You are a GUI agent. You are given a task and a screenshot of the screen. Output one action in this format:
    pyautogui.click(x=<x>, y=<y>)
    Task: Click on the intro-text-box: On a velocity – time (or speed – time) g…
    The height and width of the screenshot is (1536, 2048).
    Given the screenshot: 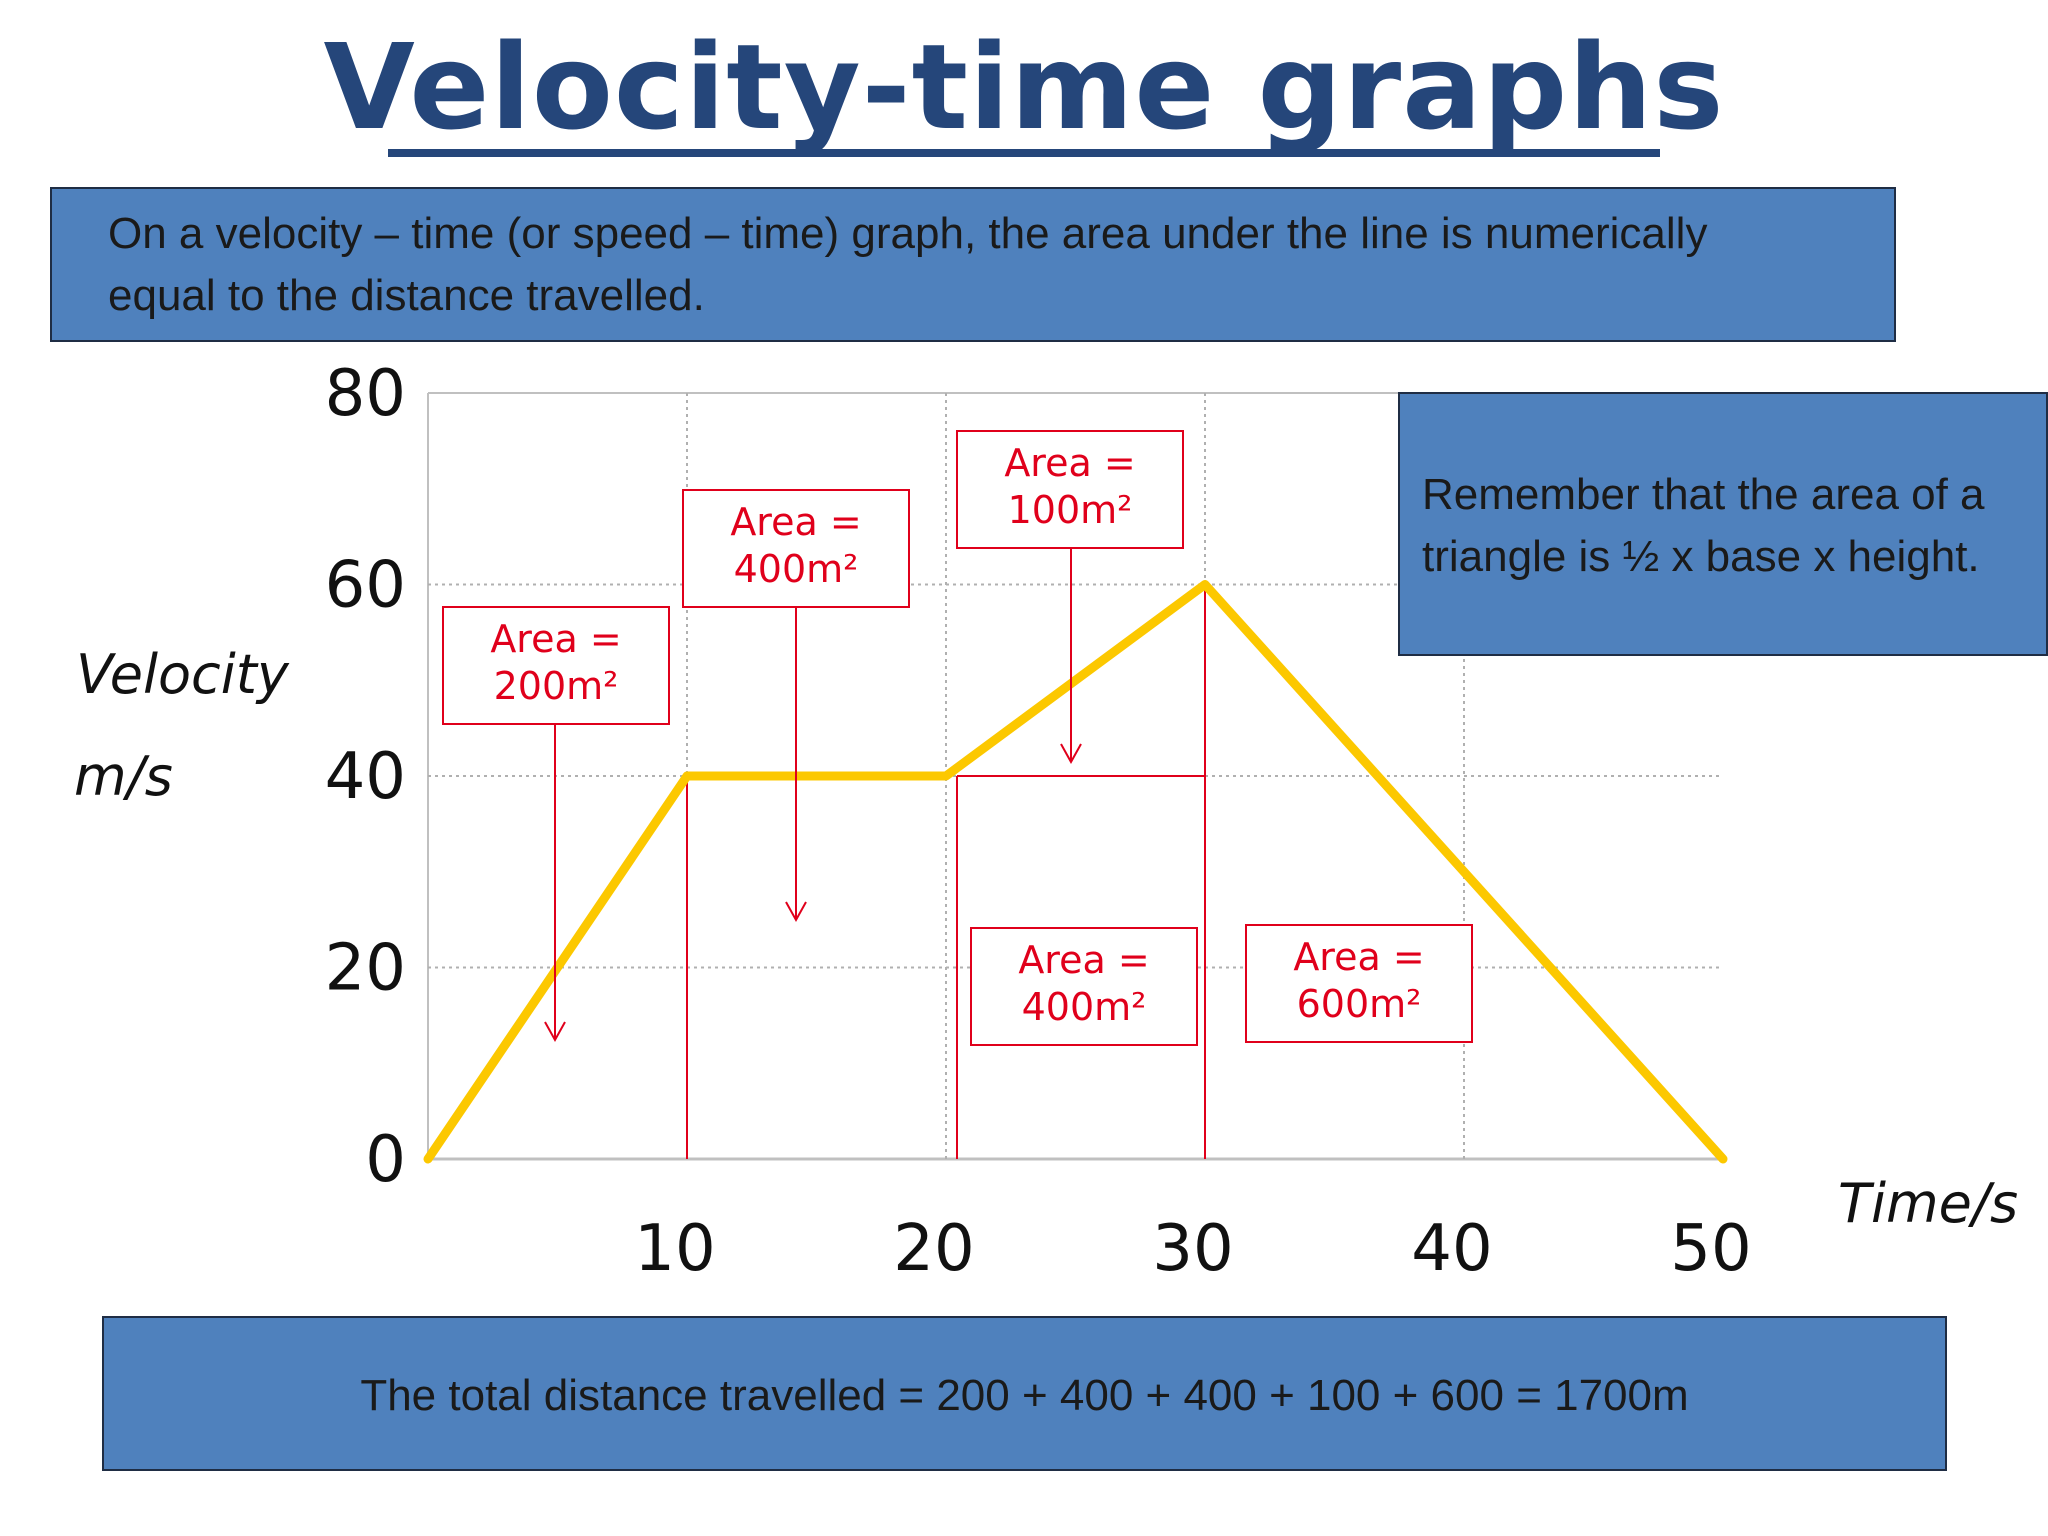 What is the action you would take?
    pyautogui.click(x=973, y=264)
    